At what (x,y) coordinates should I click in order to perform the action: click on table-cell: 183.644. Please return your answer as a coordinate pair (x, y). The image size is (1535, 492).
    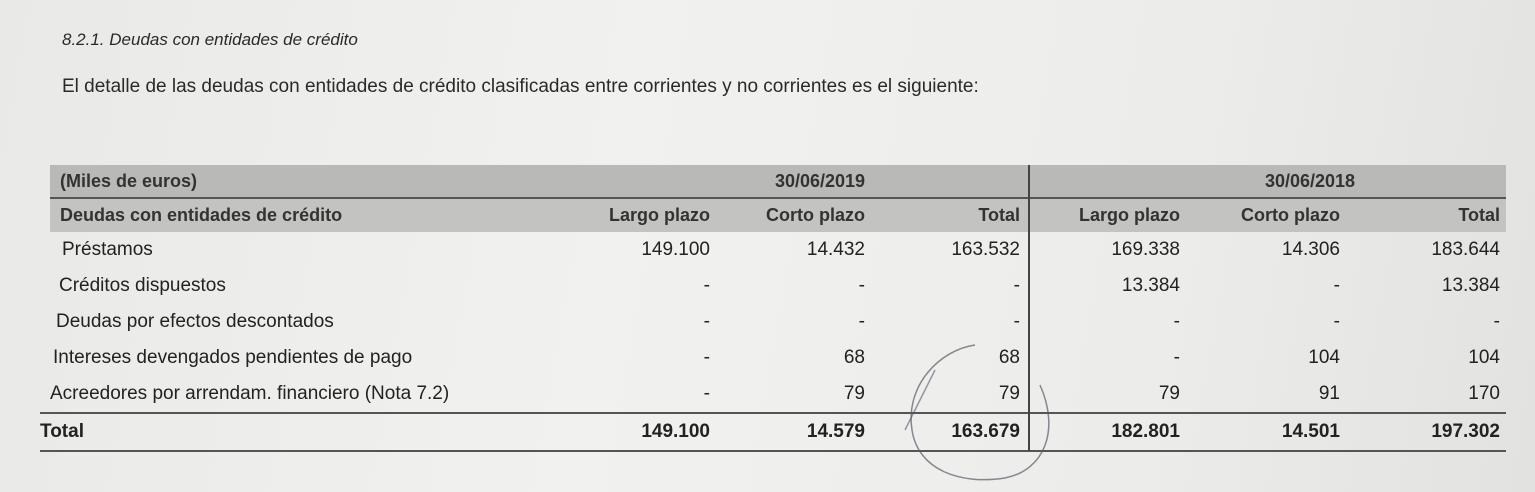
    Looking at the image, I should click on (1465, 249).